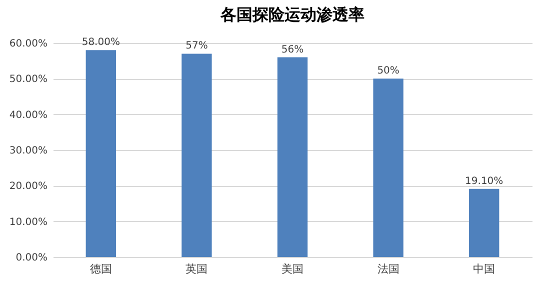  Describe the element at coordinates (197, 269) in the screenshot. I see `x-tick-label: 英国` at that location.